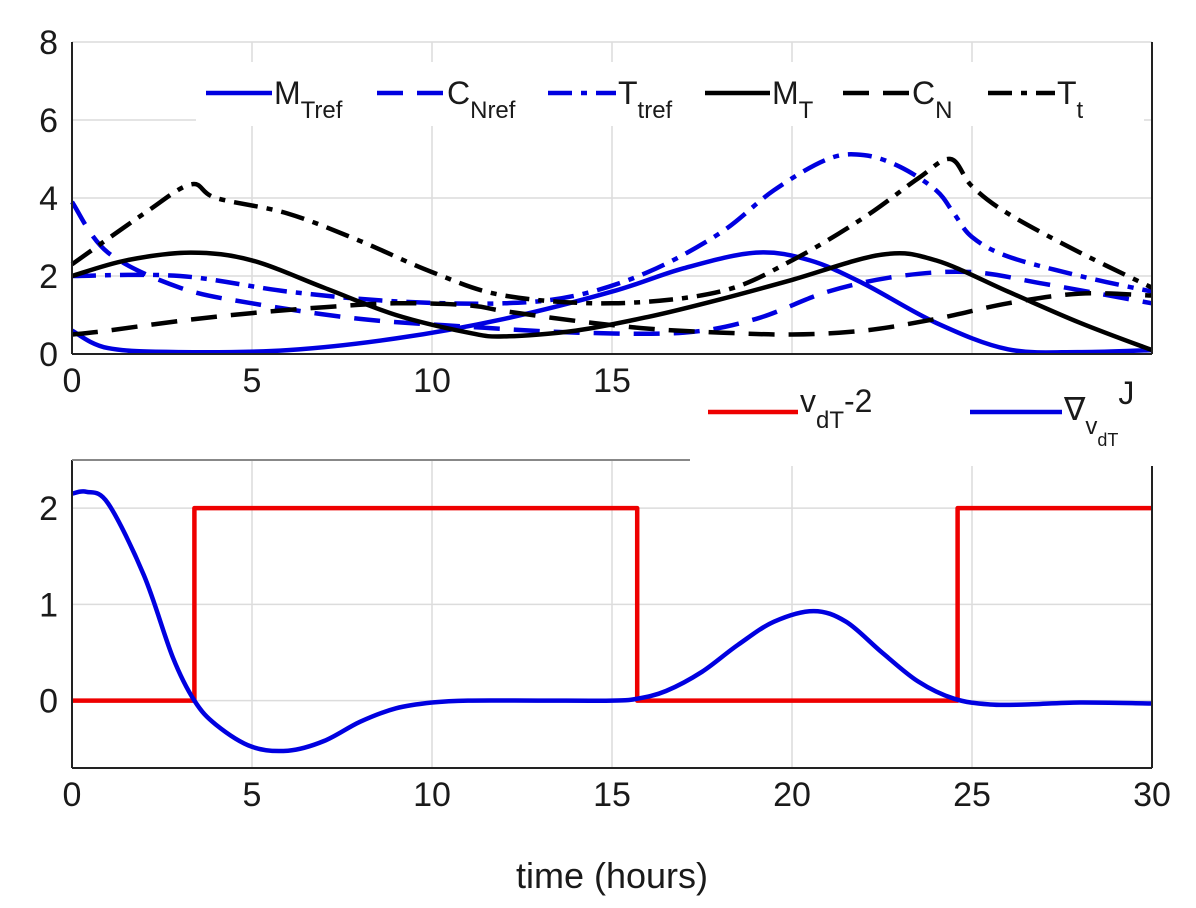  I want to click on top-legend: MTref CNref Ttref MT CN Tt, so click(670, 94).